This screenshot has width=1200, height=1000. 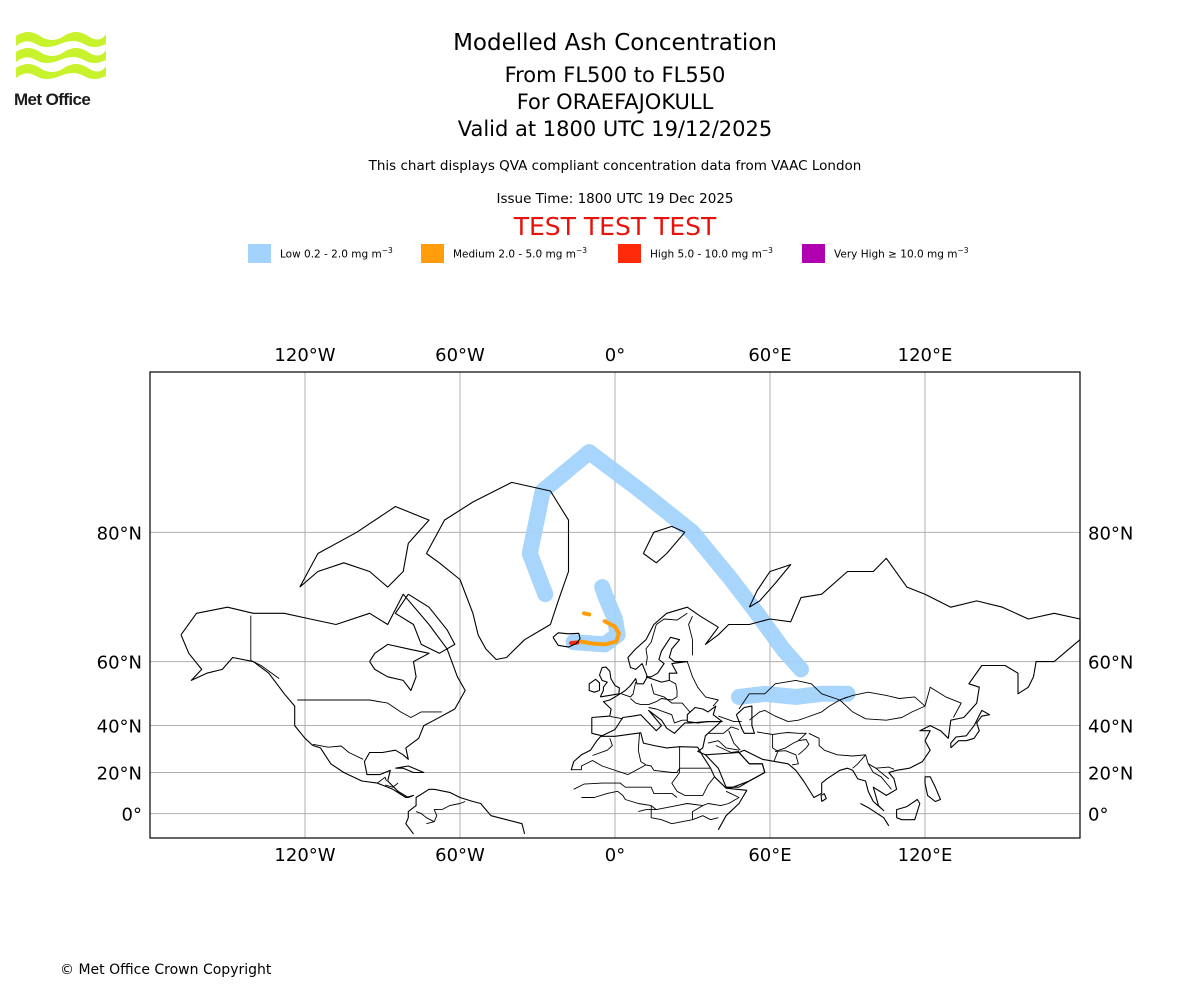 I want to click on lon-tick-label-bottom: 60°W, so click(x=460, y=855).